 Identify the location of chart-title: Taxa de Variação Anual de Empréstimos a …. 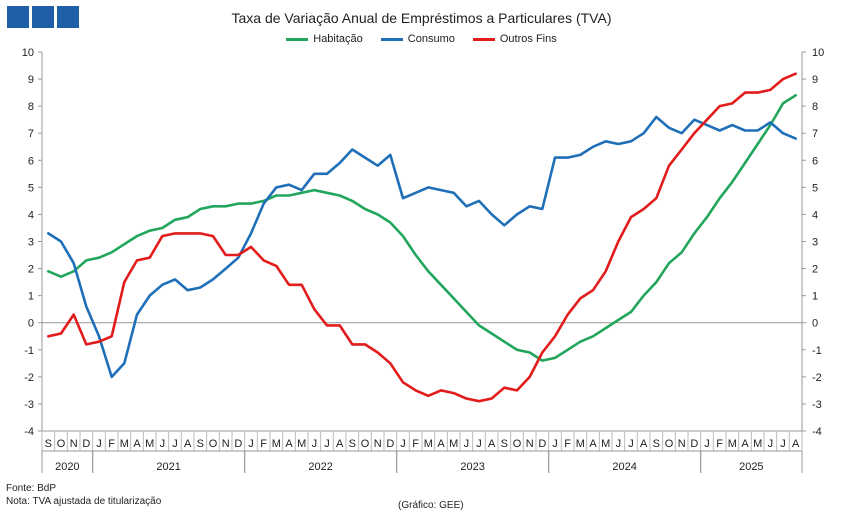
(421, 18).